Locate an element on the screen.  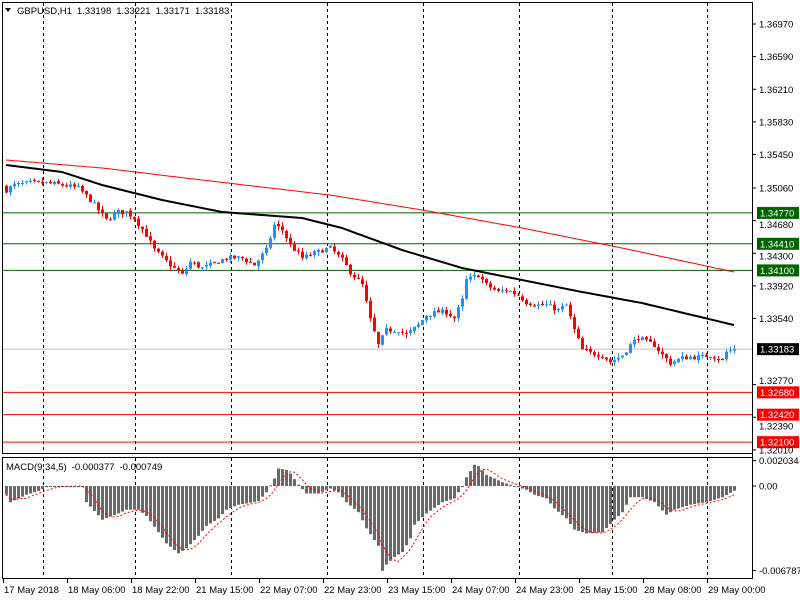
menu-triangle-icon is located at coordinates (8, 10).